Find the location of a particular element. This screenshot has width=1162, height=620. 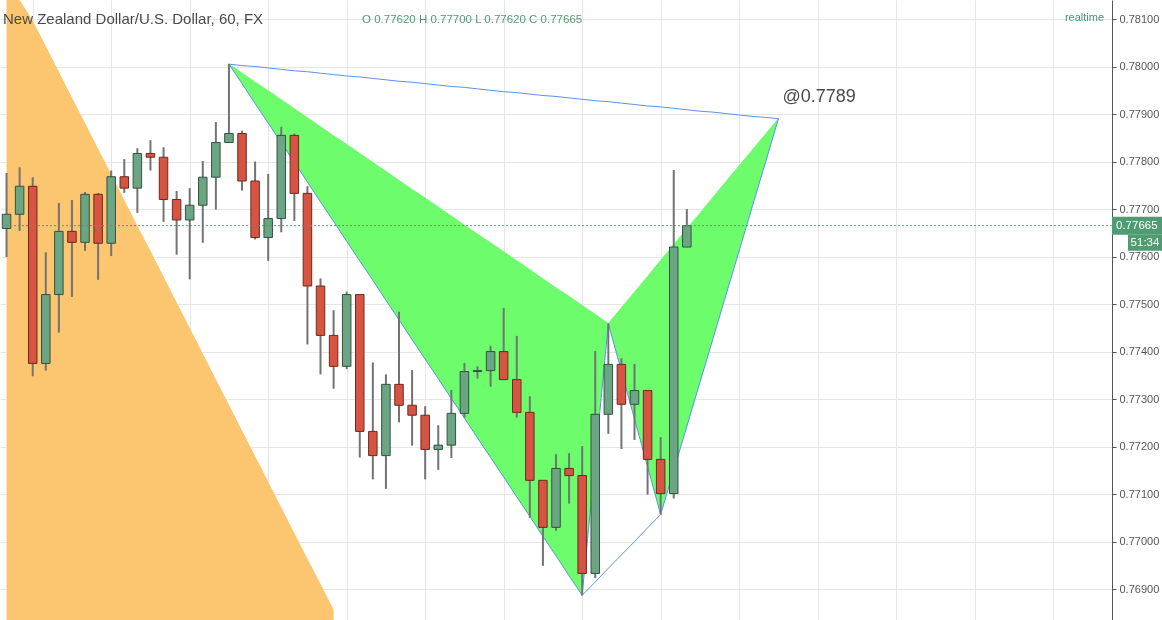

y-tick-label: 0.77100 is located at coordinates (1139, 493).